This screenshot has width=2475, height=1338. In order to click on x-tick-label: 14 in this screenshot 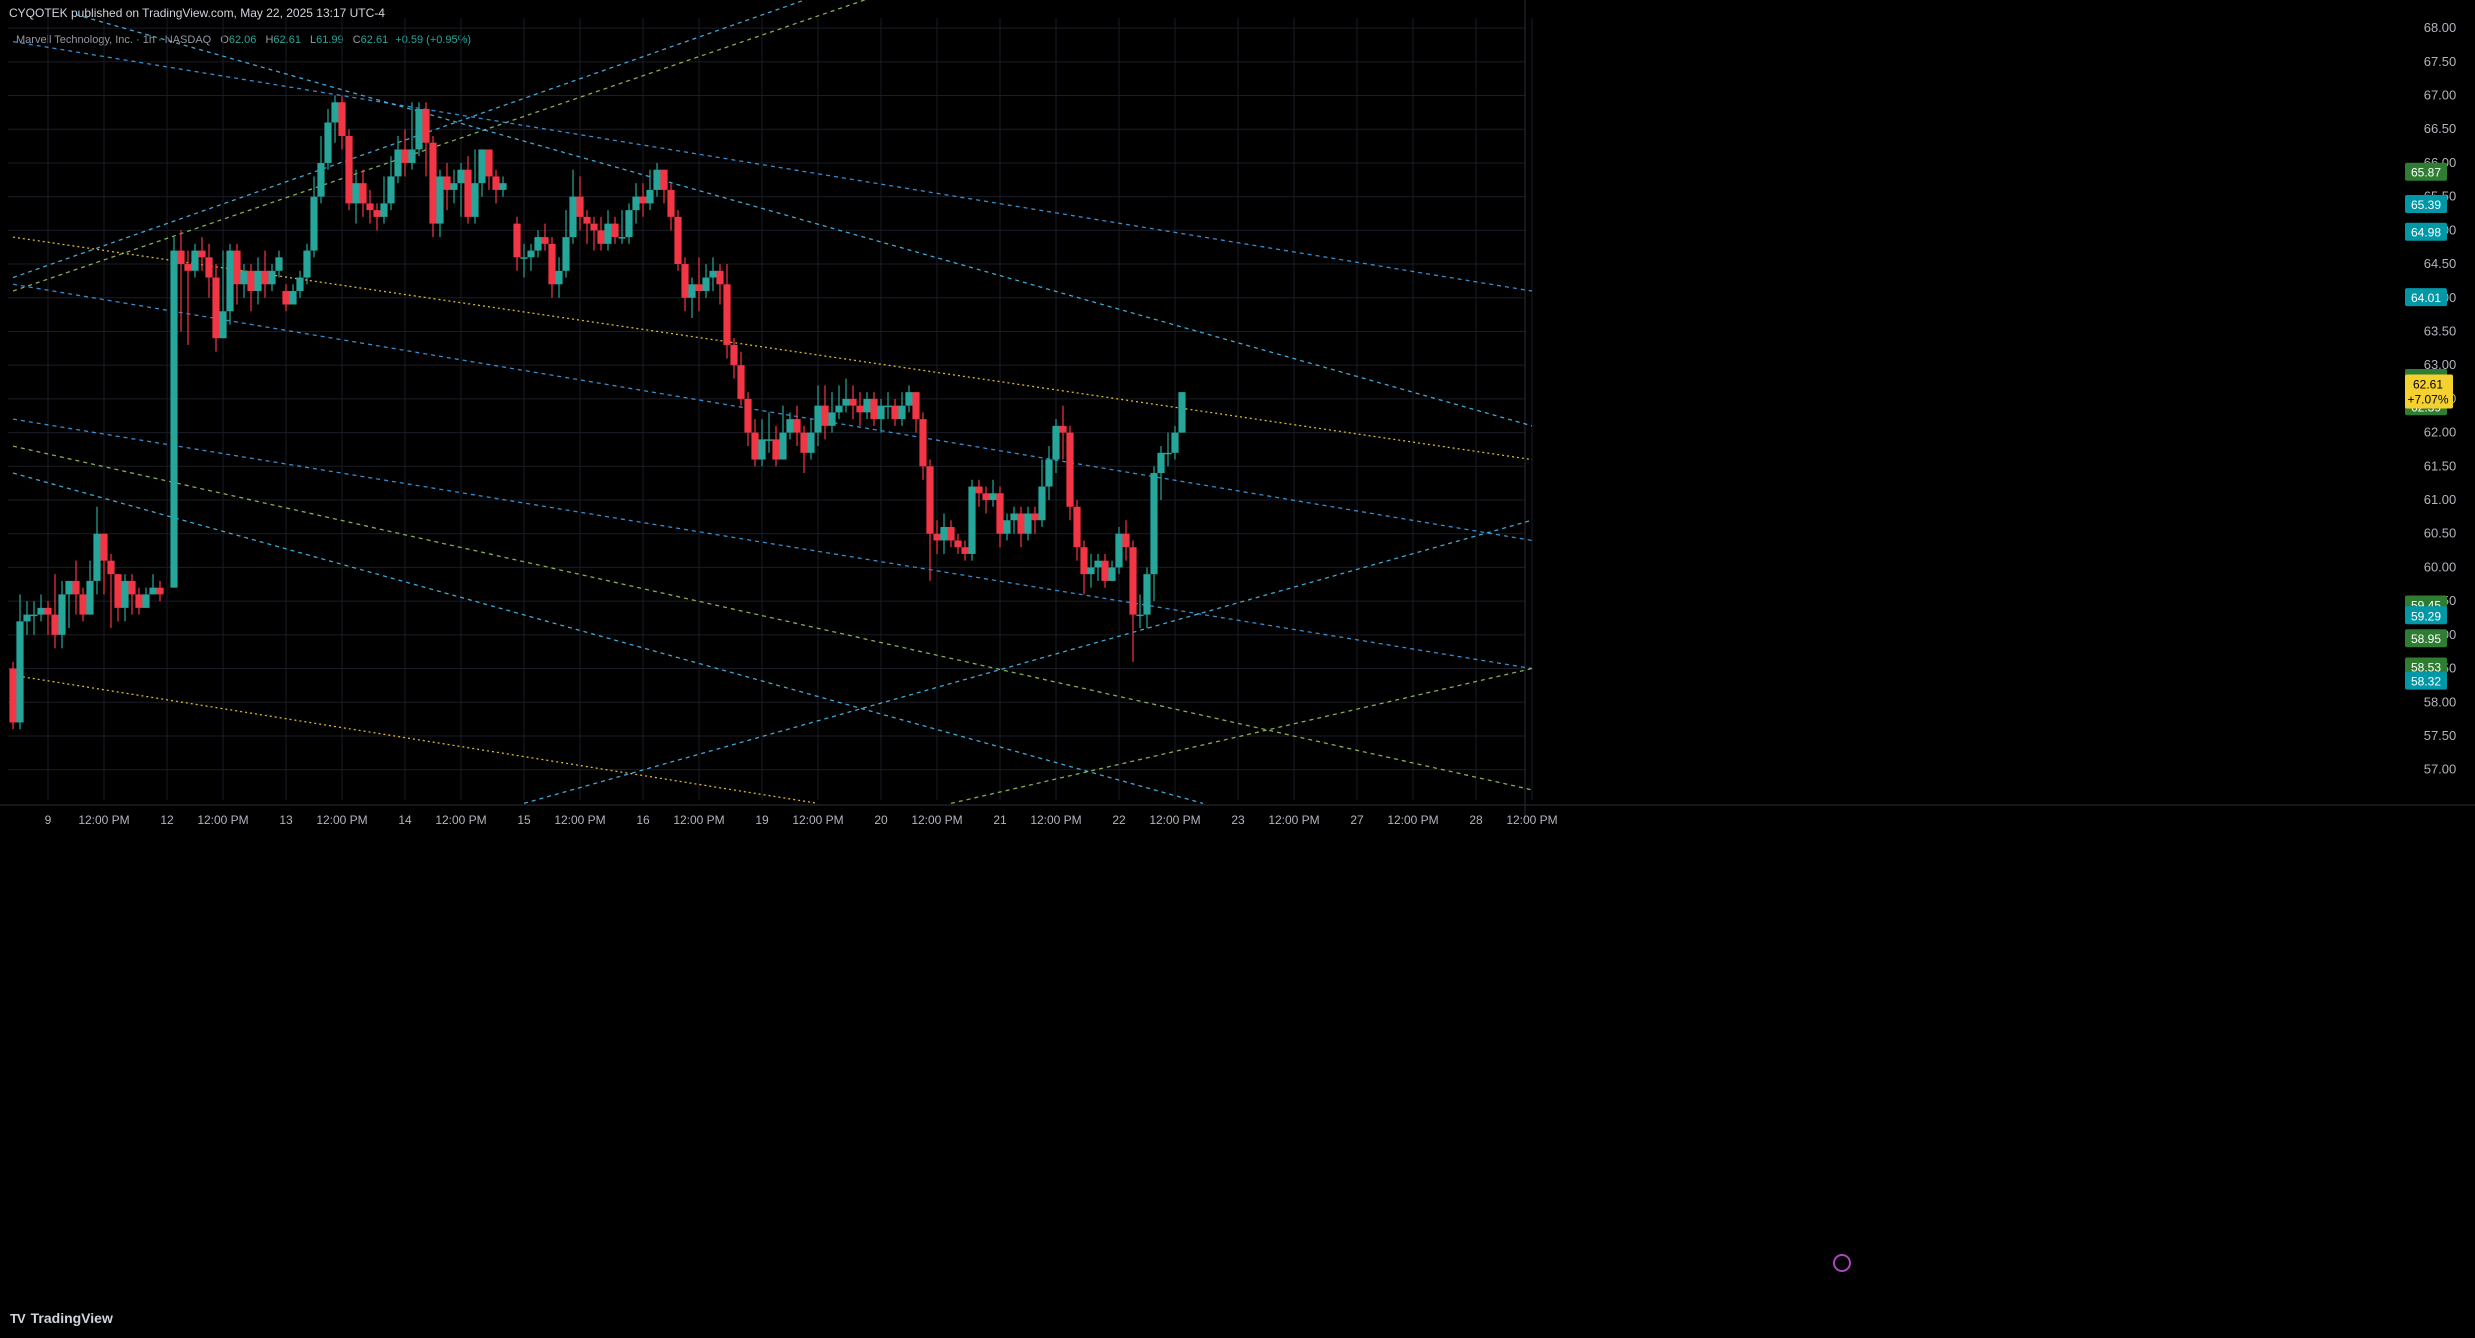, I will do `click(405, 820)`.